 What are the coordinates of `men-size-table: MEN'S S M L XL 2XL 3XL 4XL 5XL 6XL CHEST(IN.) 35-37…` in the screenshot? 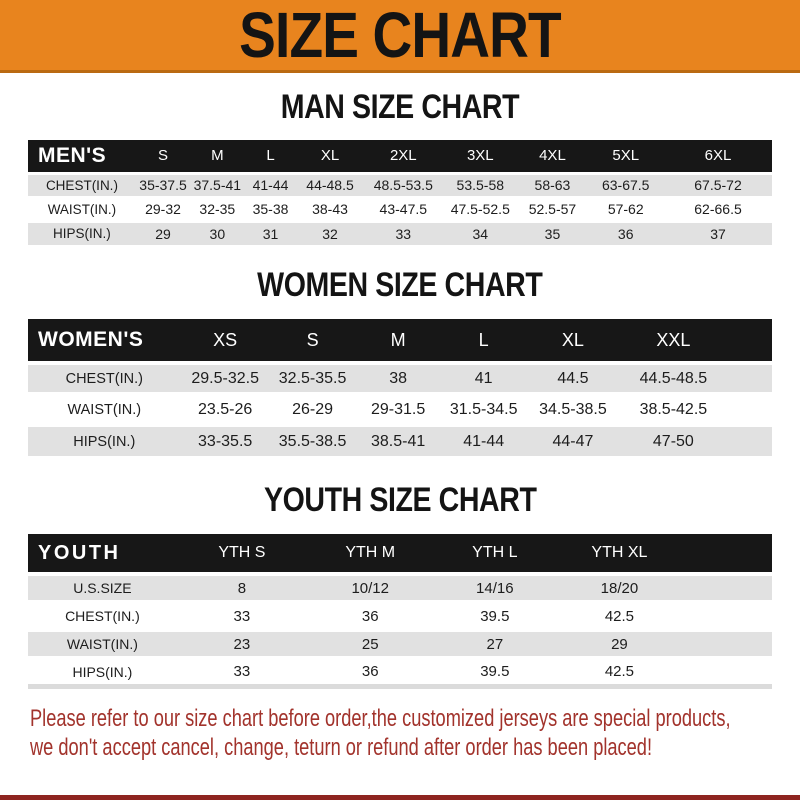 It's located at (400, 192).